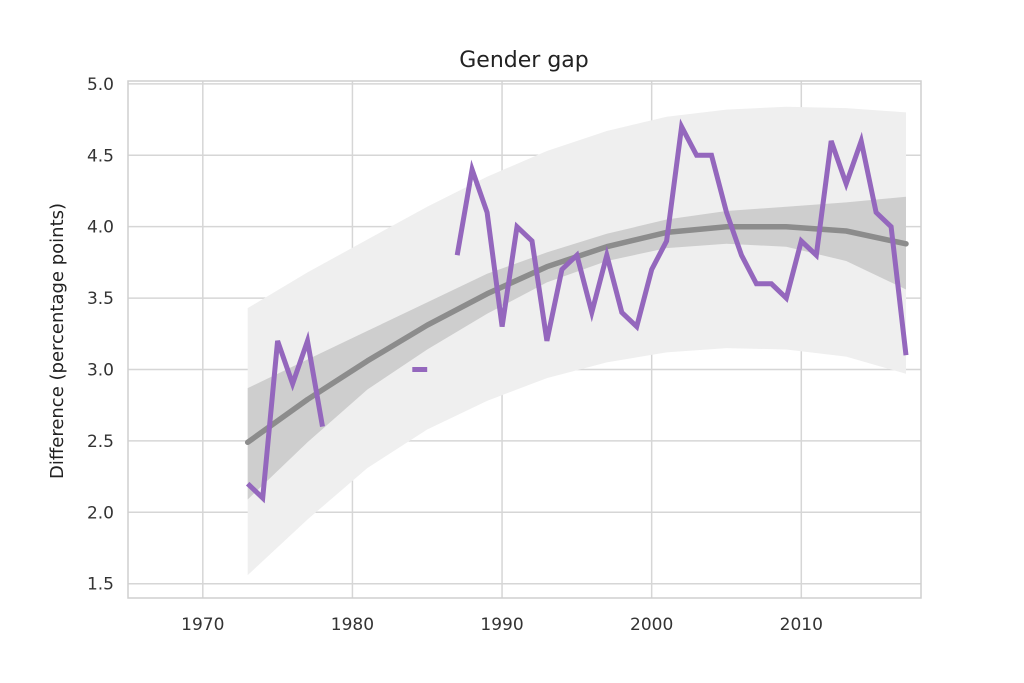 This screenshot has height=683, width=1024. I want to click on series-line-segment, so click(285, 417).